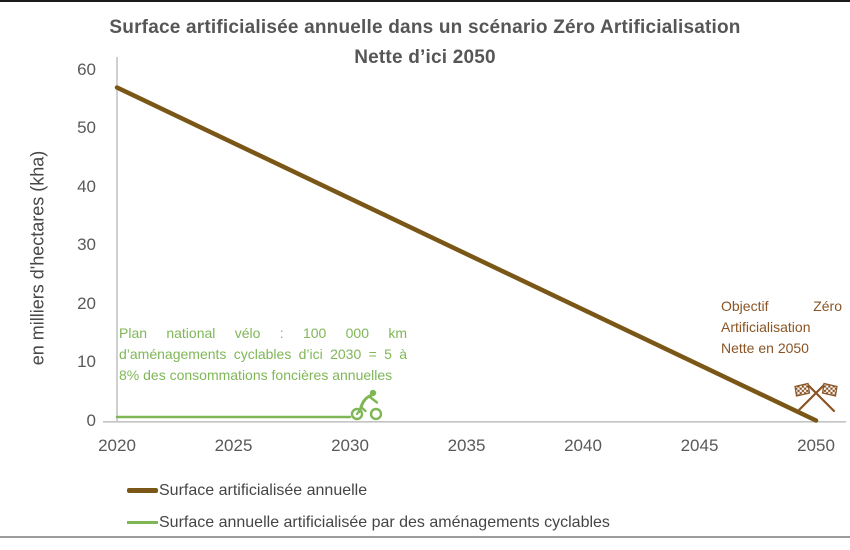  What do you see at coordinates (142, 522) in the screenshot?
I see `legend-line-swatch-green` at bounding box center [142, 522].